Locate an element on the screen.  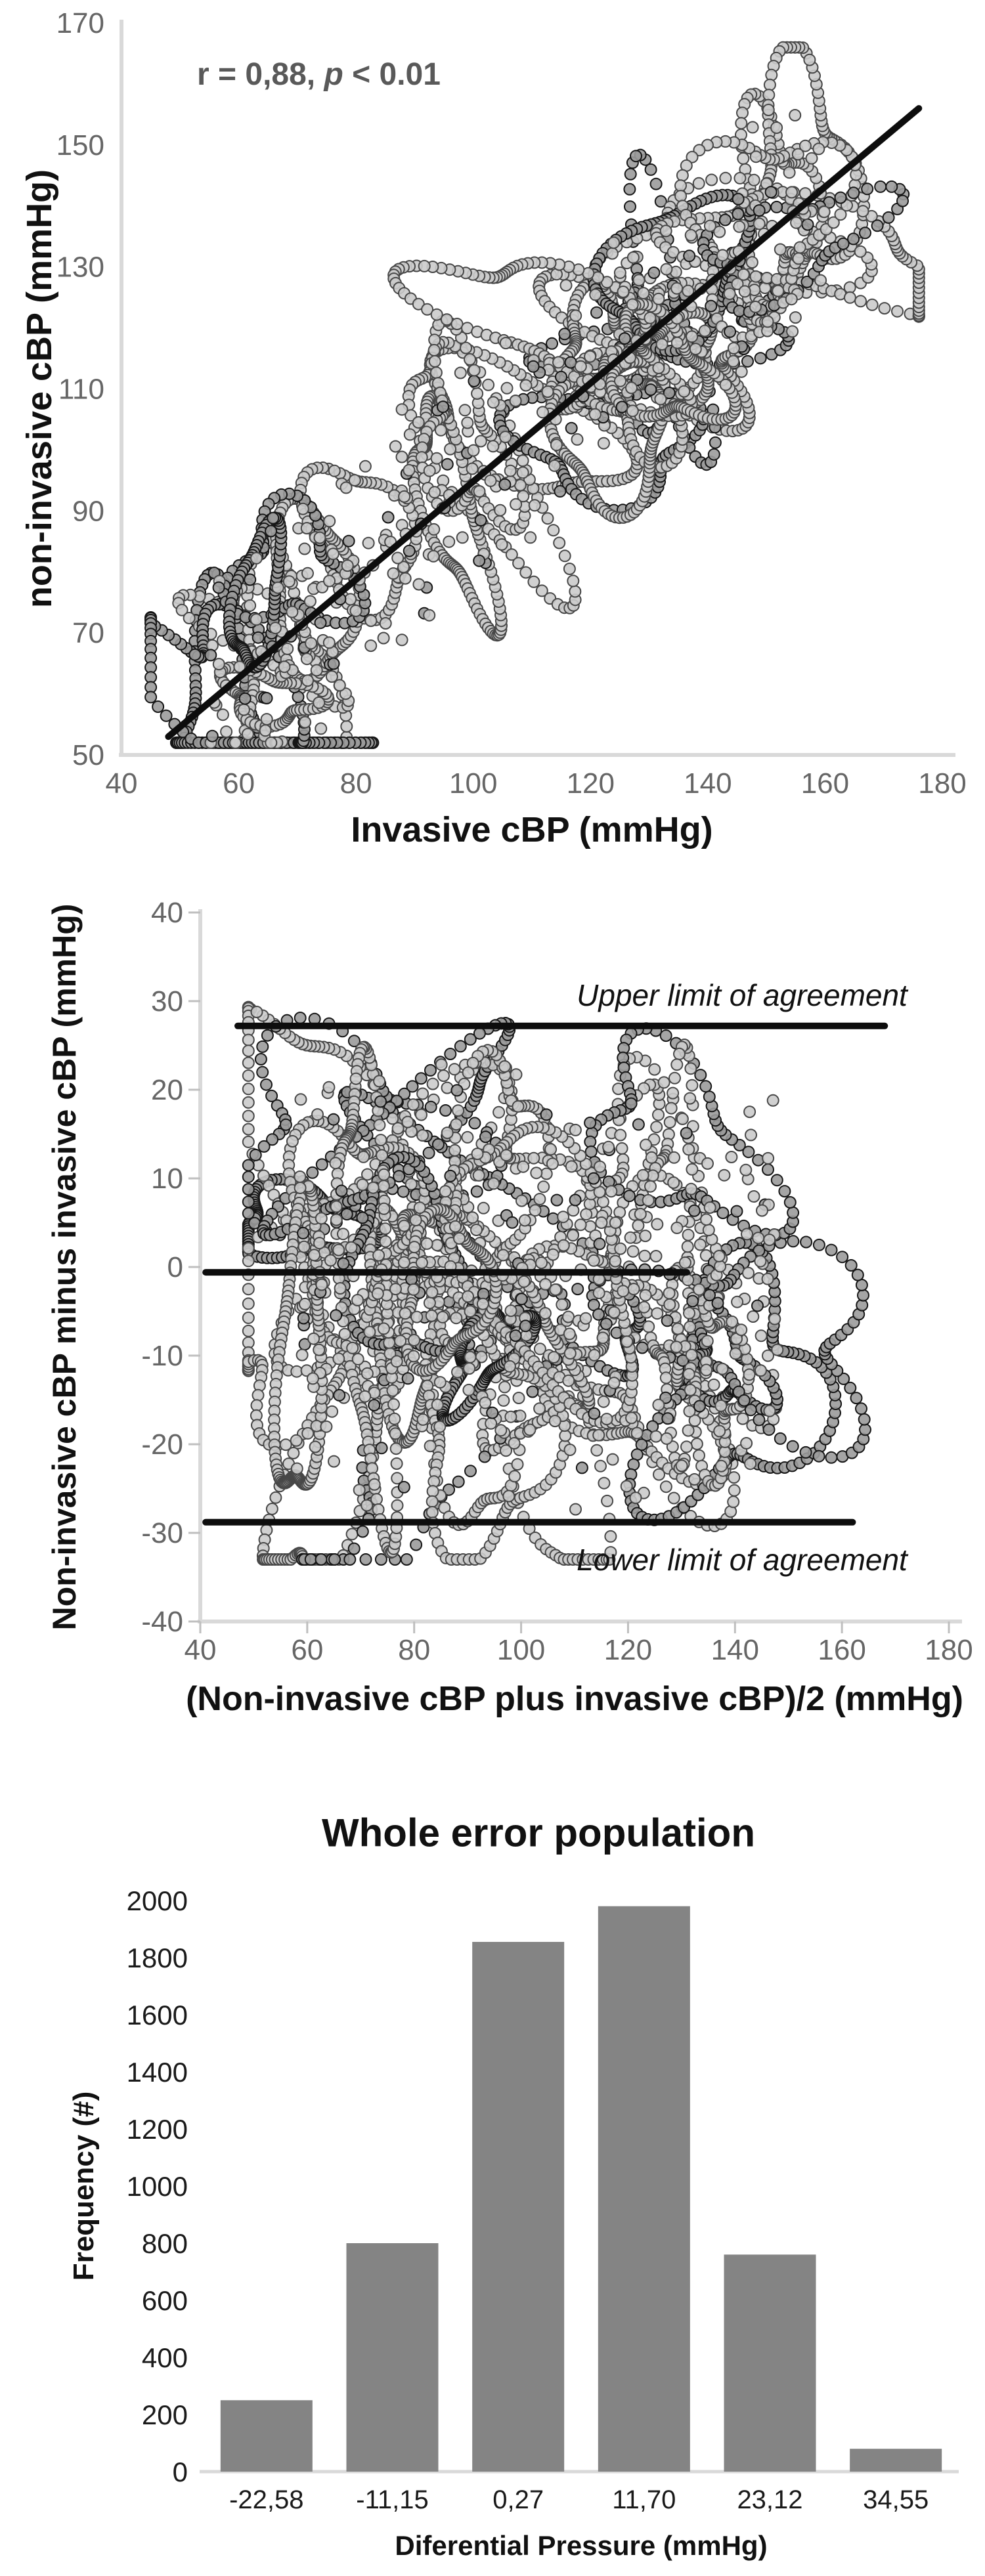
upper-limit-label: Upper limit of agreement is located at coordinates (742, 995).